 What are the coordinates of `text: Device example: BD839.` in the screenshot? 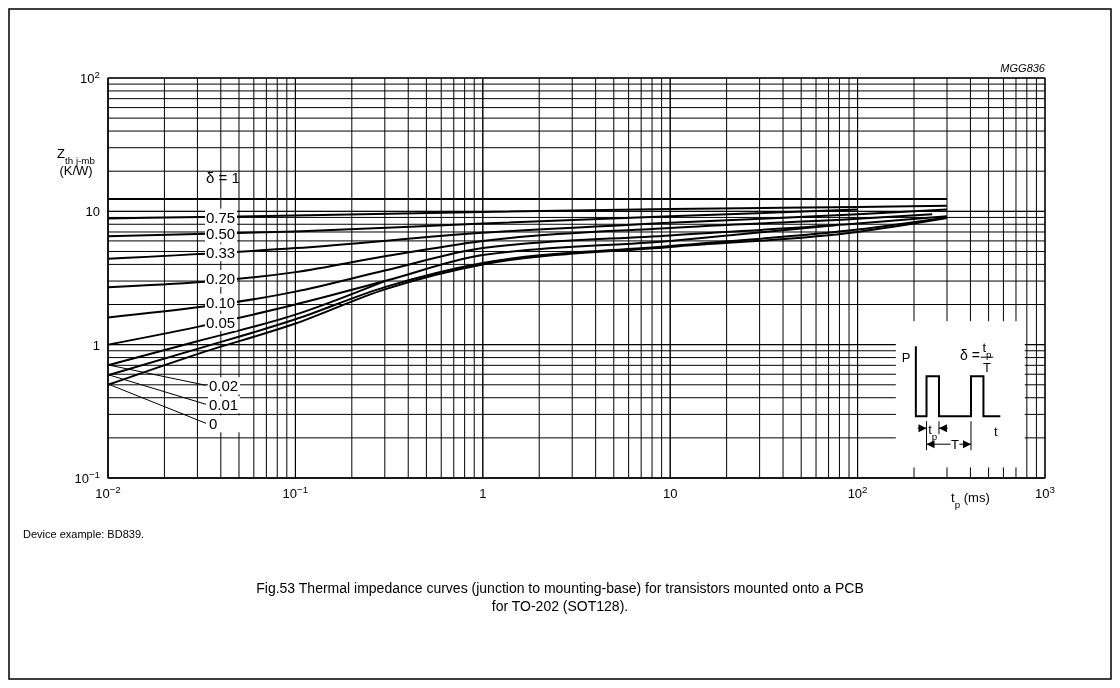 It's located at (84, 534).